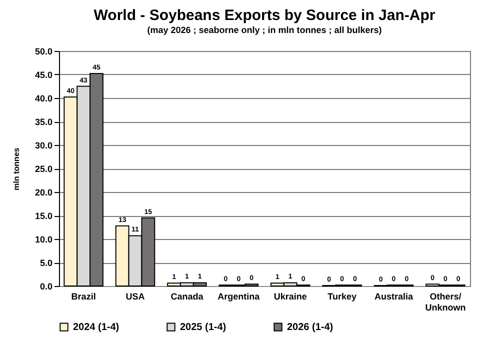  Describe the element at coordinates (43, 193) in the screenshot. I see `y-tick-label: 20.0` at that location.